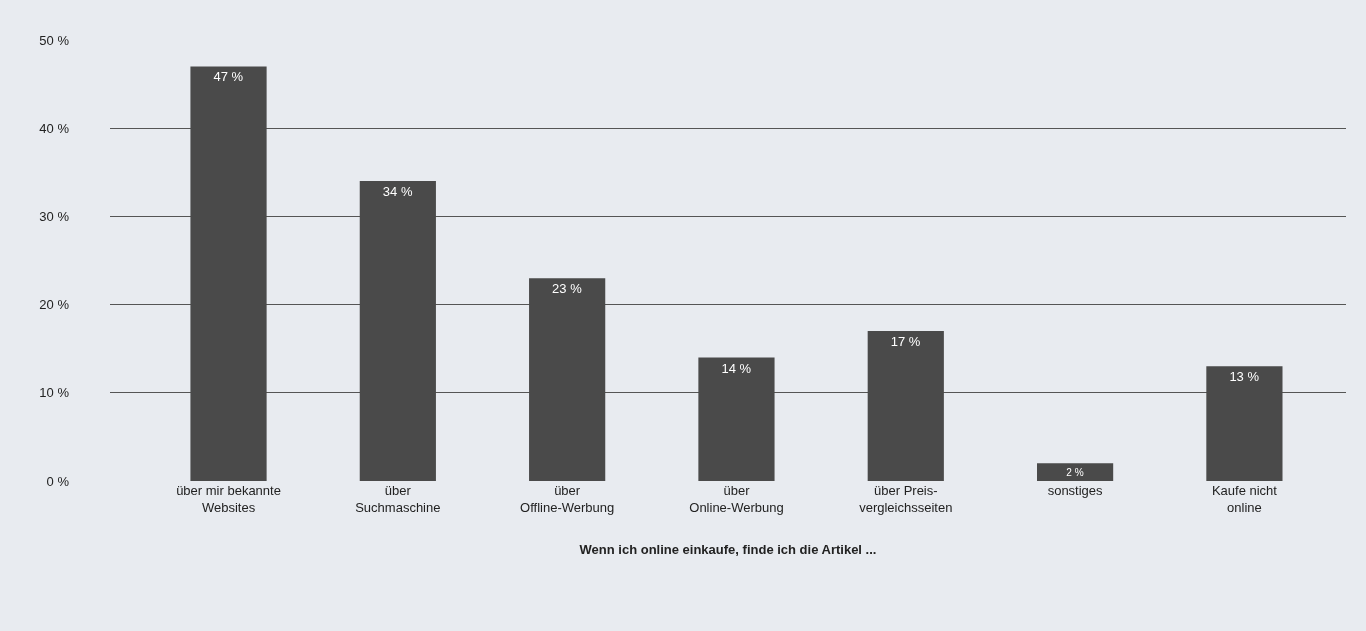  I want to click on data-label: 14 %, so click(736, 368).